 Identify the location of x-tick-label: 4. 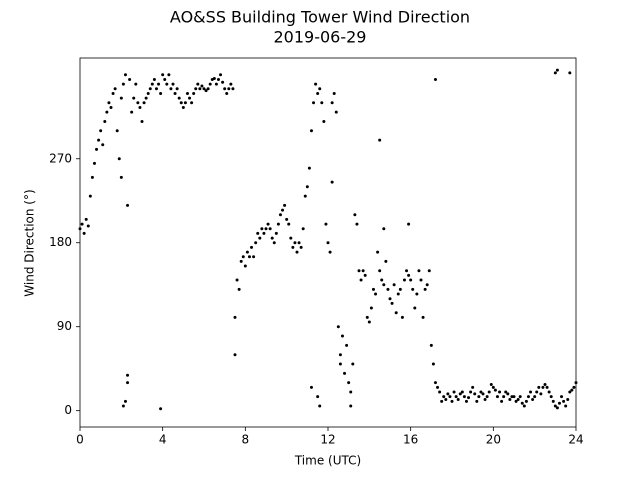
(163, 440).